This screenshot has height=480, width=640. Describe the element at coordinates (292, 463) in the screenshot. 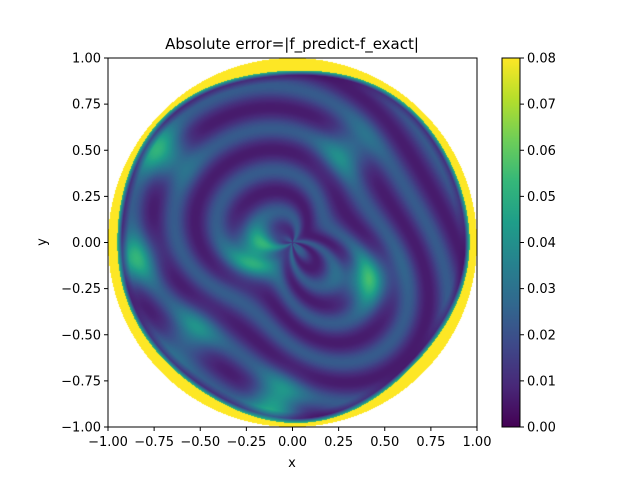

I see `x-axis-label: x` at that location.